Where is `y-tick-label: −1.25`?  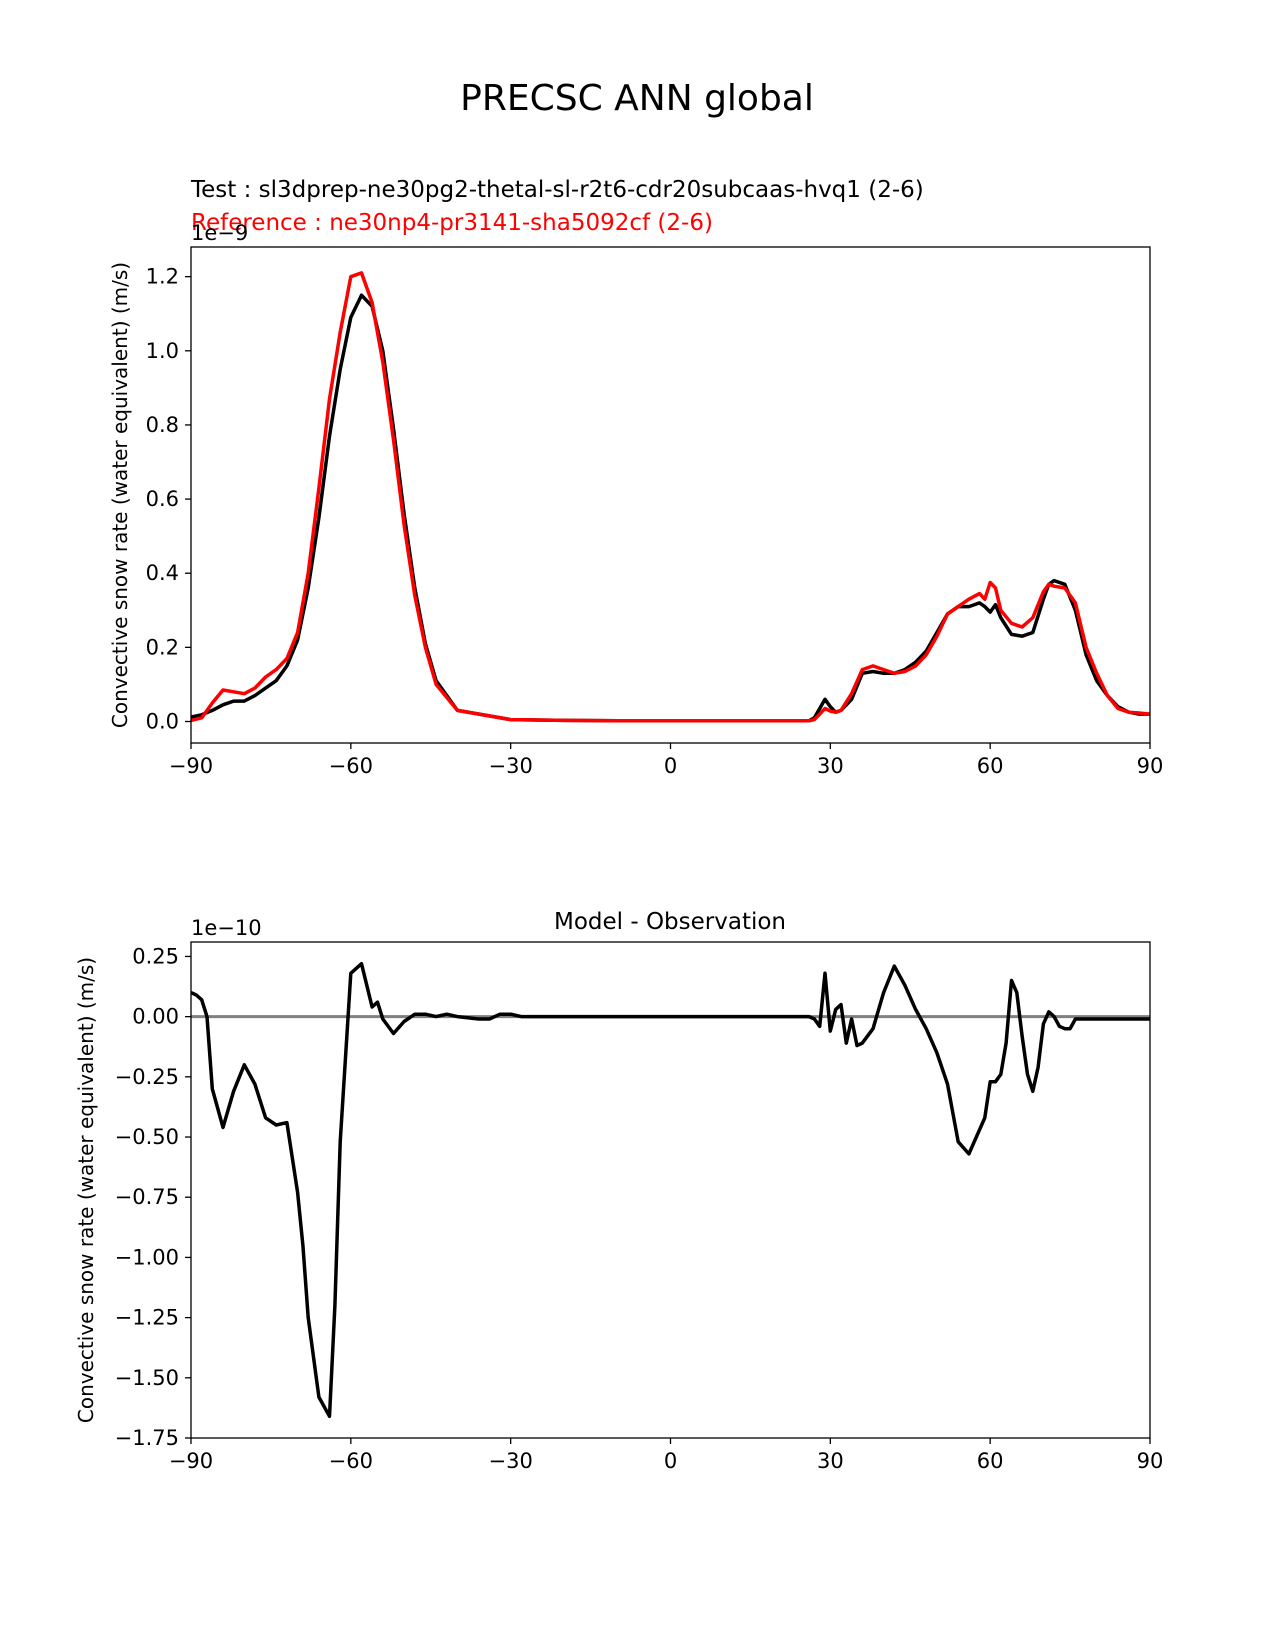
y-tick-label: −1.25 is located at coordinates (147, 1318).